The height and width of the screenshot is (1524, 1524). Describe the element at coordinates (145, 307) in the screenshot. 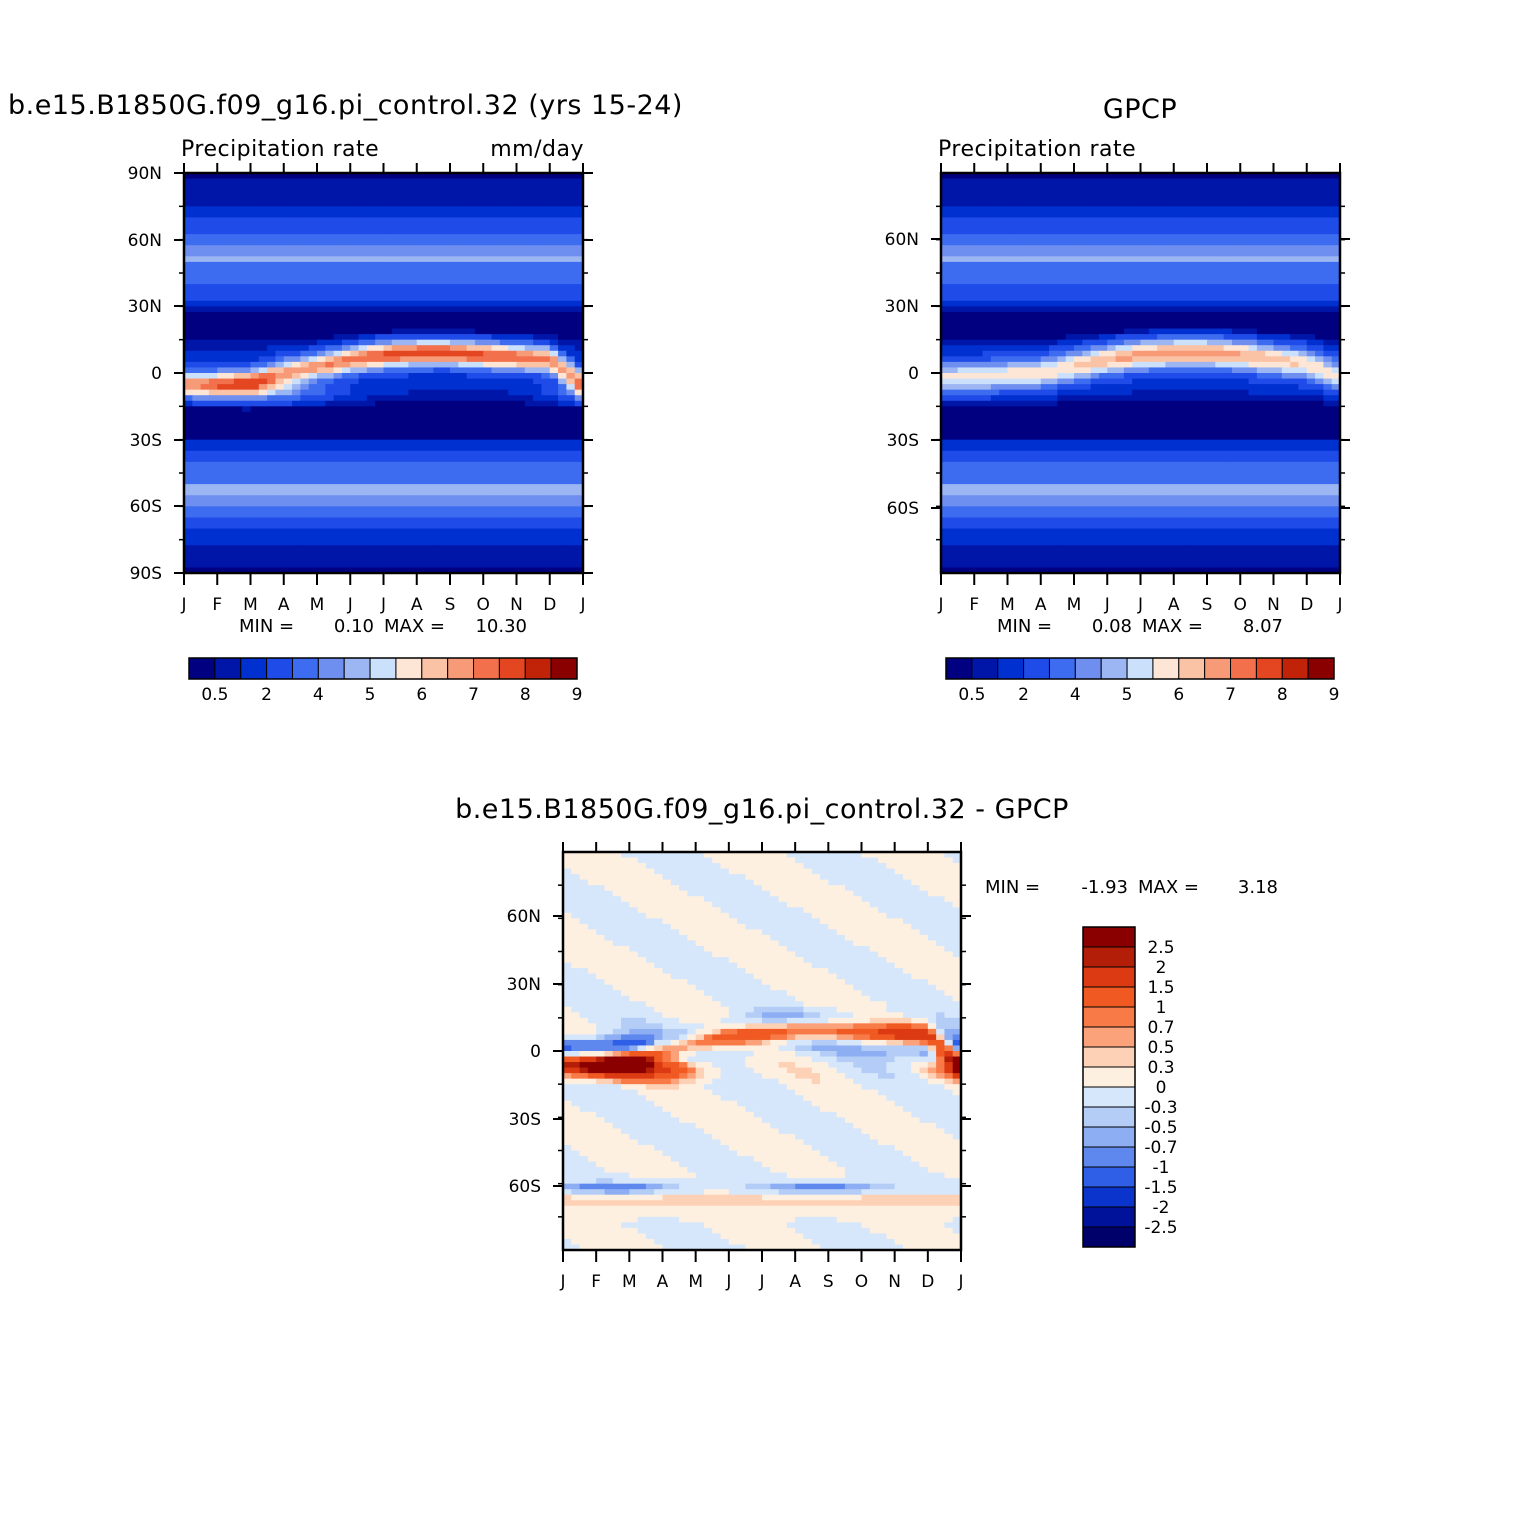

I see `y-tick-label: 30N` at that location.